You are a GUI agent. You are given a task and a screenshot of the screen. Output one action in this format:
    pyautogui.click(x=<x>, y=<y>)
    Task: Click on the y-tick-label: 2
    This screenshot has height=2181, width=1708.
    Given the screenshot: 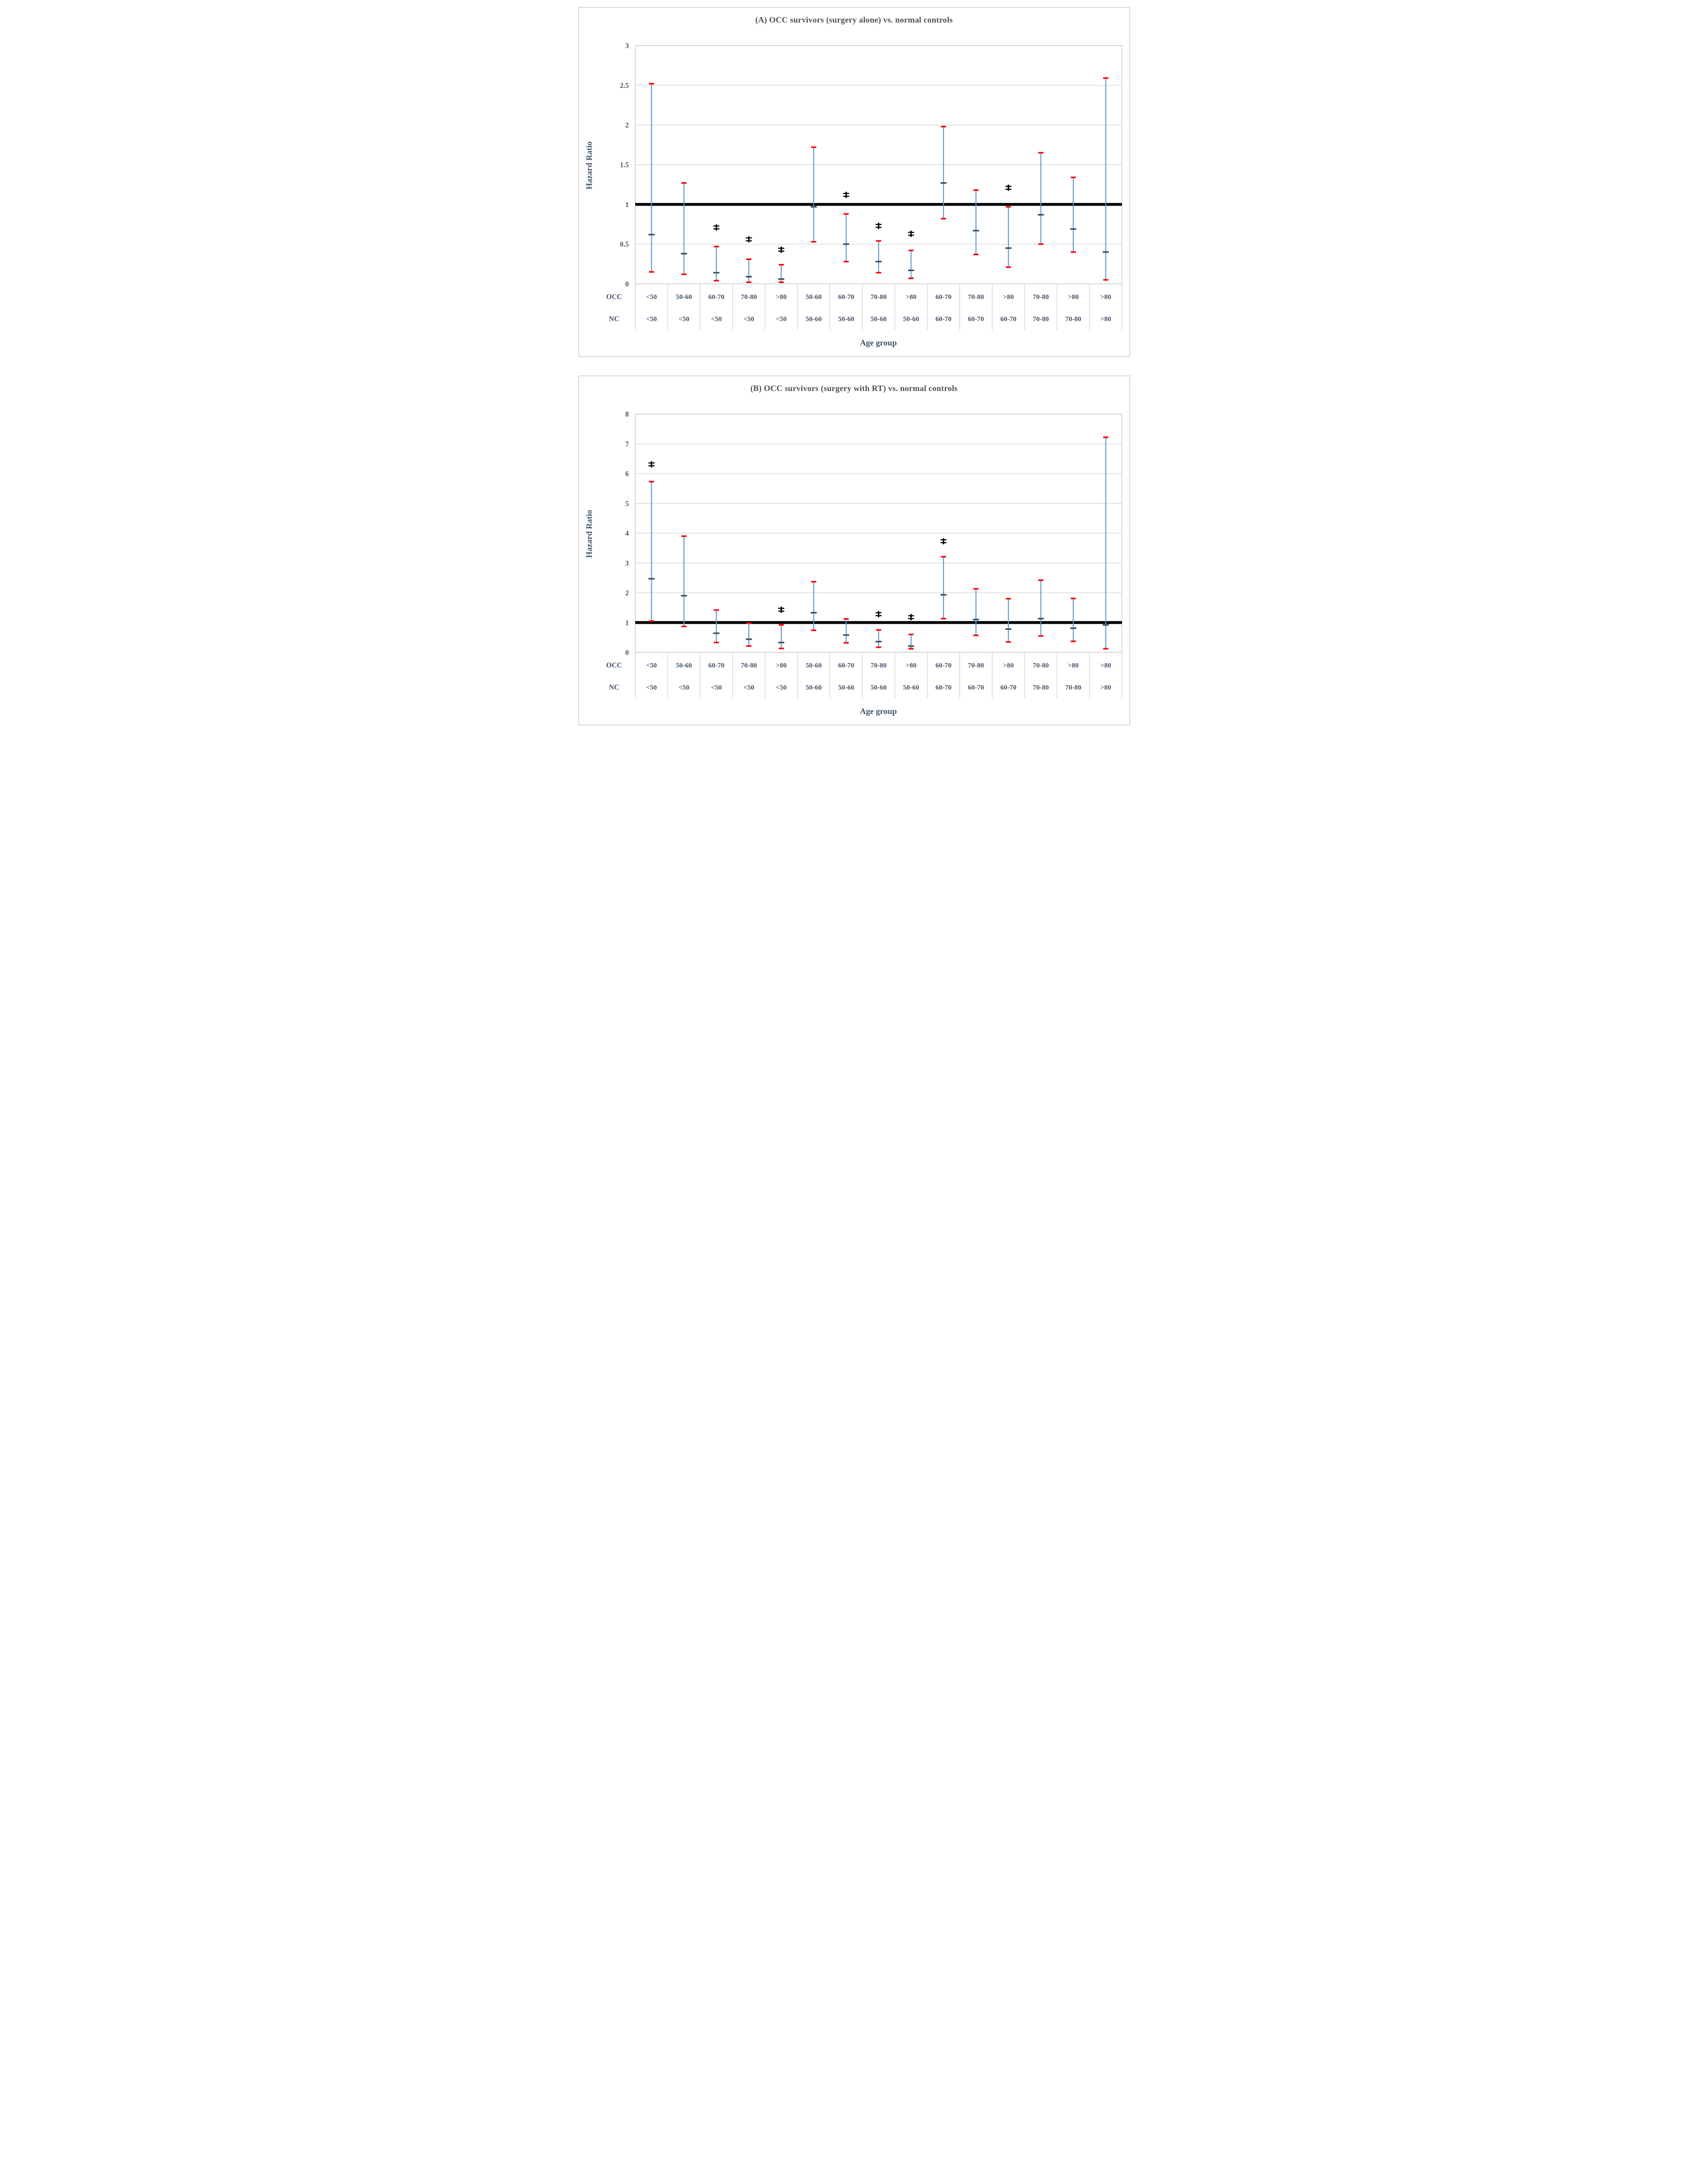 What is the action you would take?
    pyautogui.click(x=627, y=125)
    